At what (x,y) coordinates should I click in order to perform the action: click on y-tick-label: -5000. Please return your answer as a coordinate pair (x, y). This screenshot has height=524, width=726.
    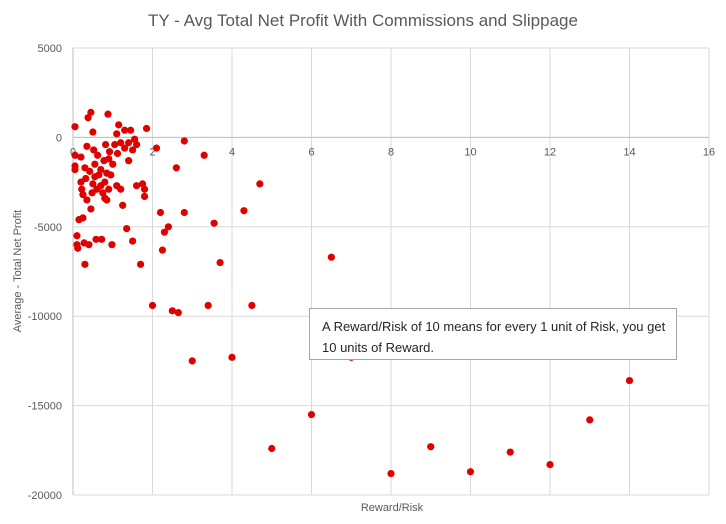
    Looking at the image, I should click on (48, 228).